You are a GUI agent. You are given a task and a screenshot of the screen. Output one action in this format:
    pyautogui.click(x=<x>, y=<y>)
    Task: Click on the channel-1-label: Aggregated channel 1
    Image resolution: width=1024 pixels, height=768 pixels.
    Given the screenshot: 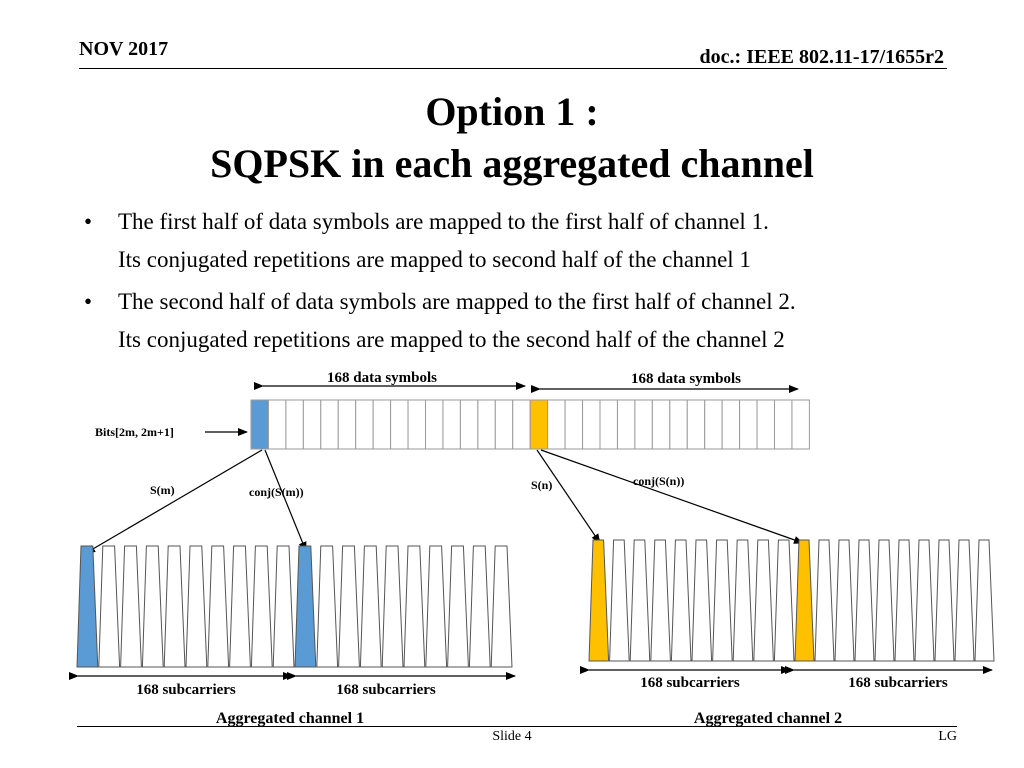 What is the action you would take?
    pyautogui.click(x=290, y=718)
    